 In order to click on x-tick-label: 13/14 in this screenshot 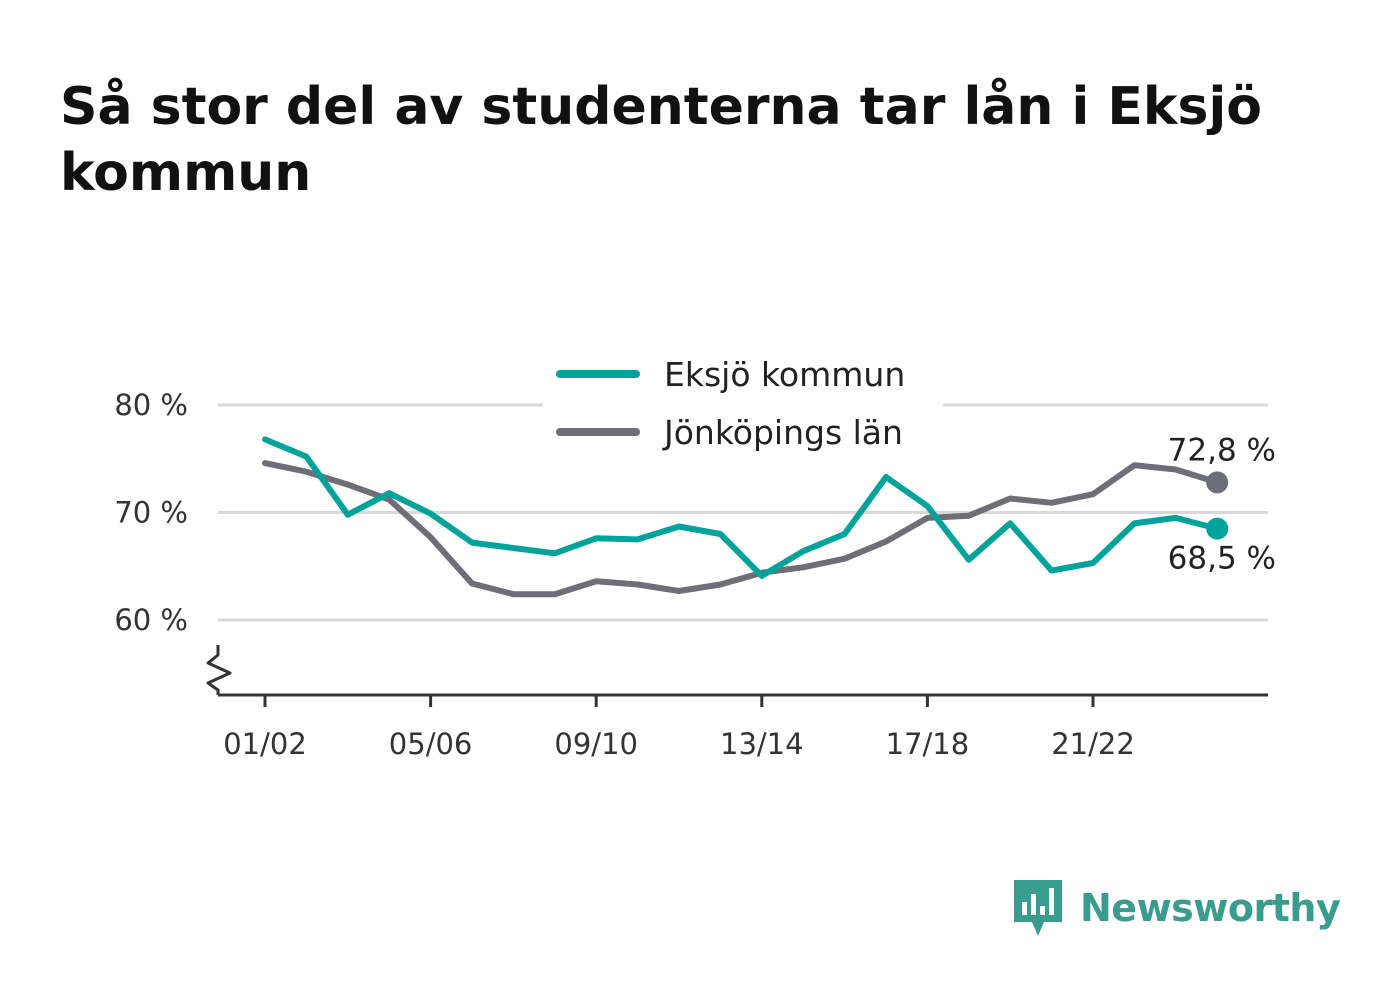, I will do `click(762, 744)`.